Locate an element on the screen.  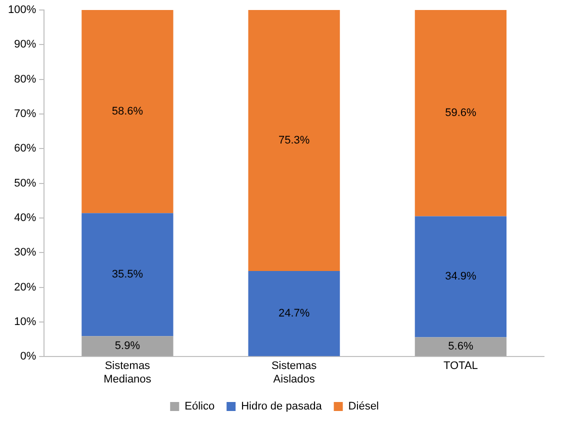
data-label: 24.7% is located at coordinates (294, 314).